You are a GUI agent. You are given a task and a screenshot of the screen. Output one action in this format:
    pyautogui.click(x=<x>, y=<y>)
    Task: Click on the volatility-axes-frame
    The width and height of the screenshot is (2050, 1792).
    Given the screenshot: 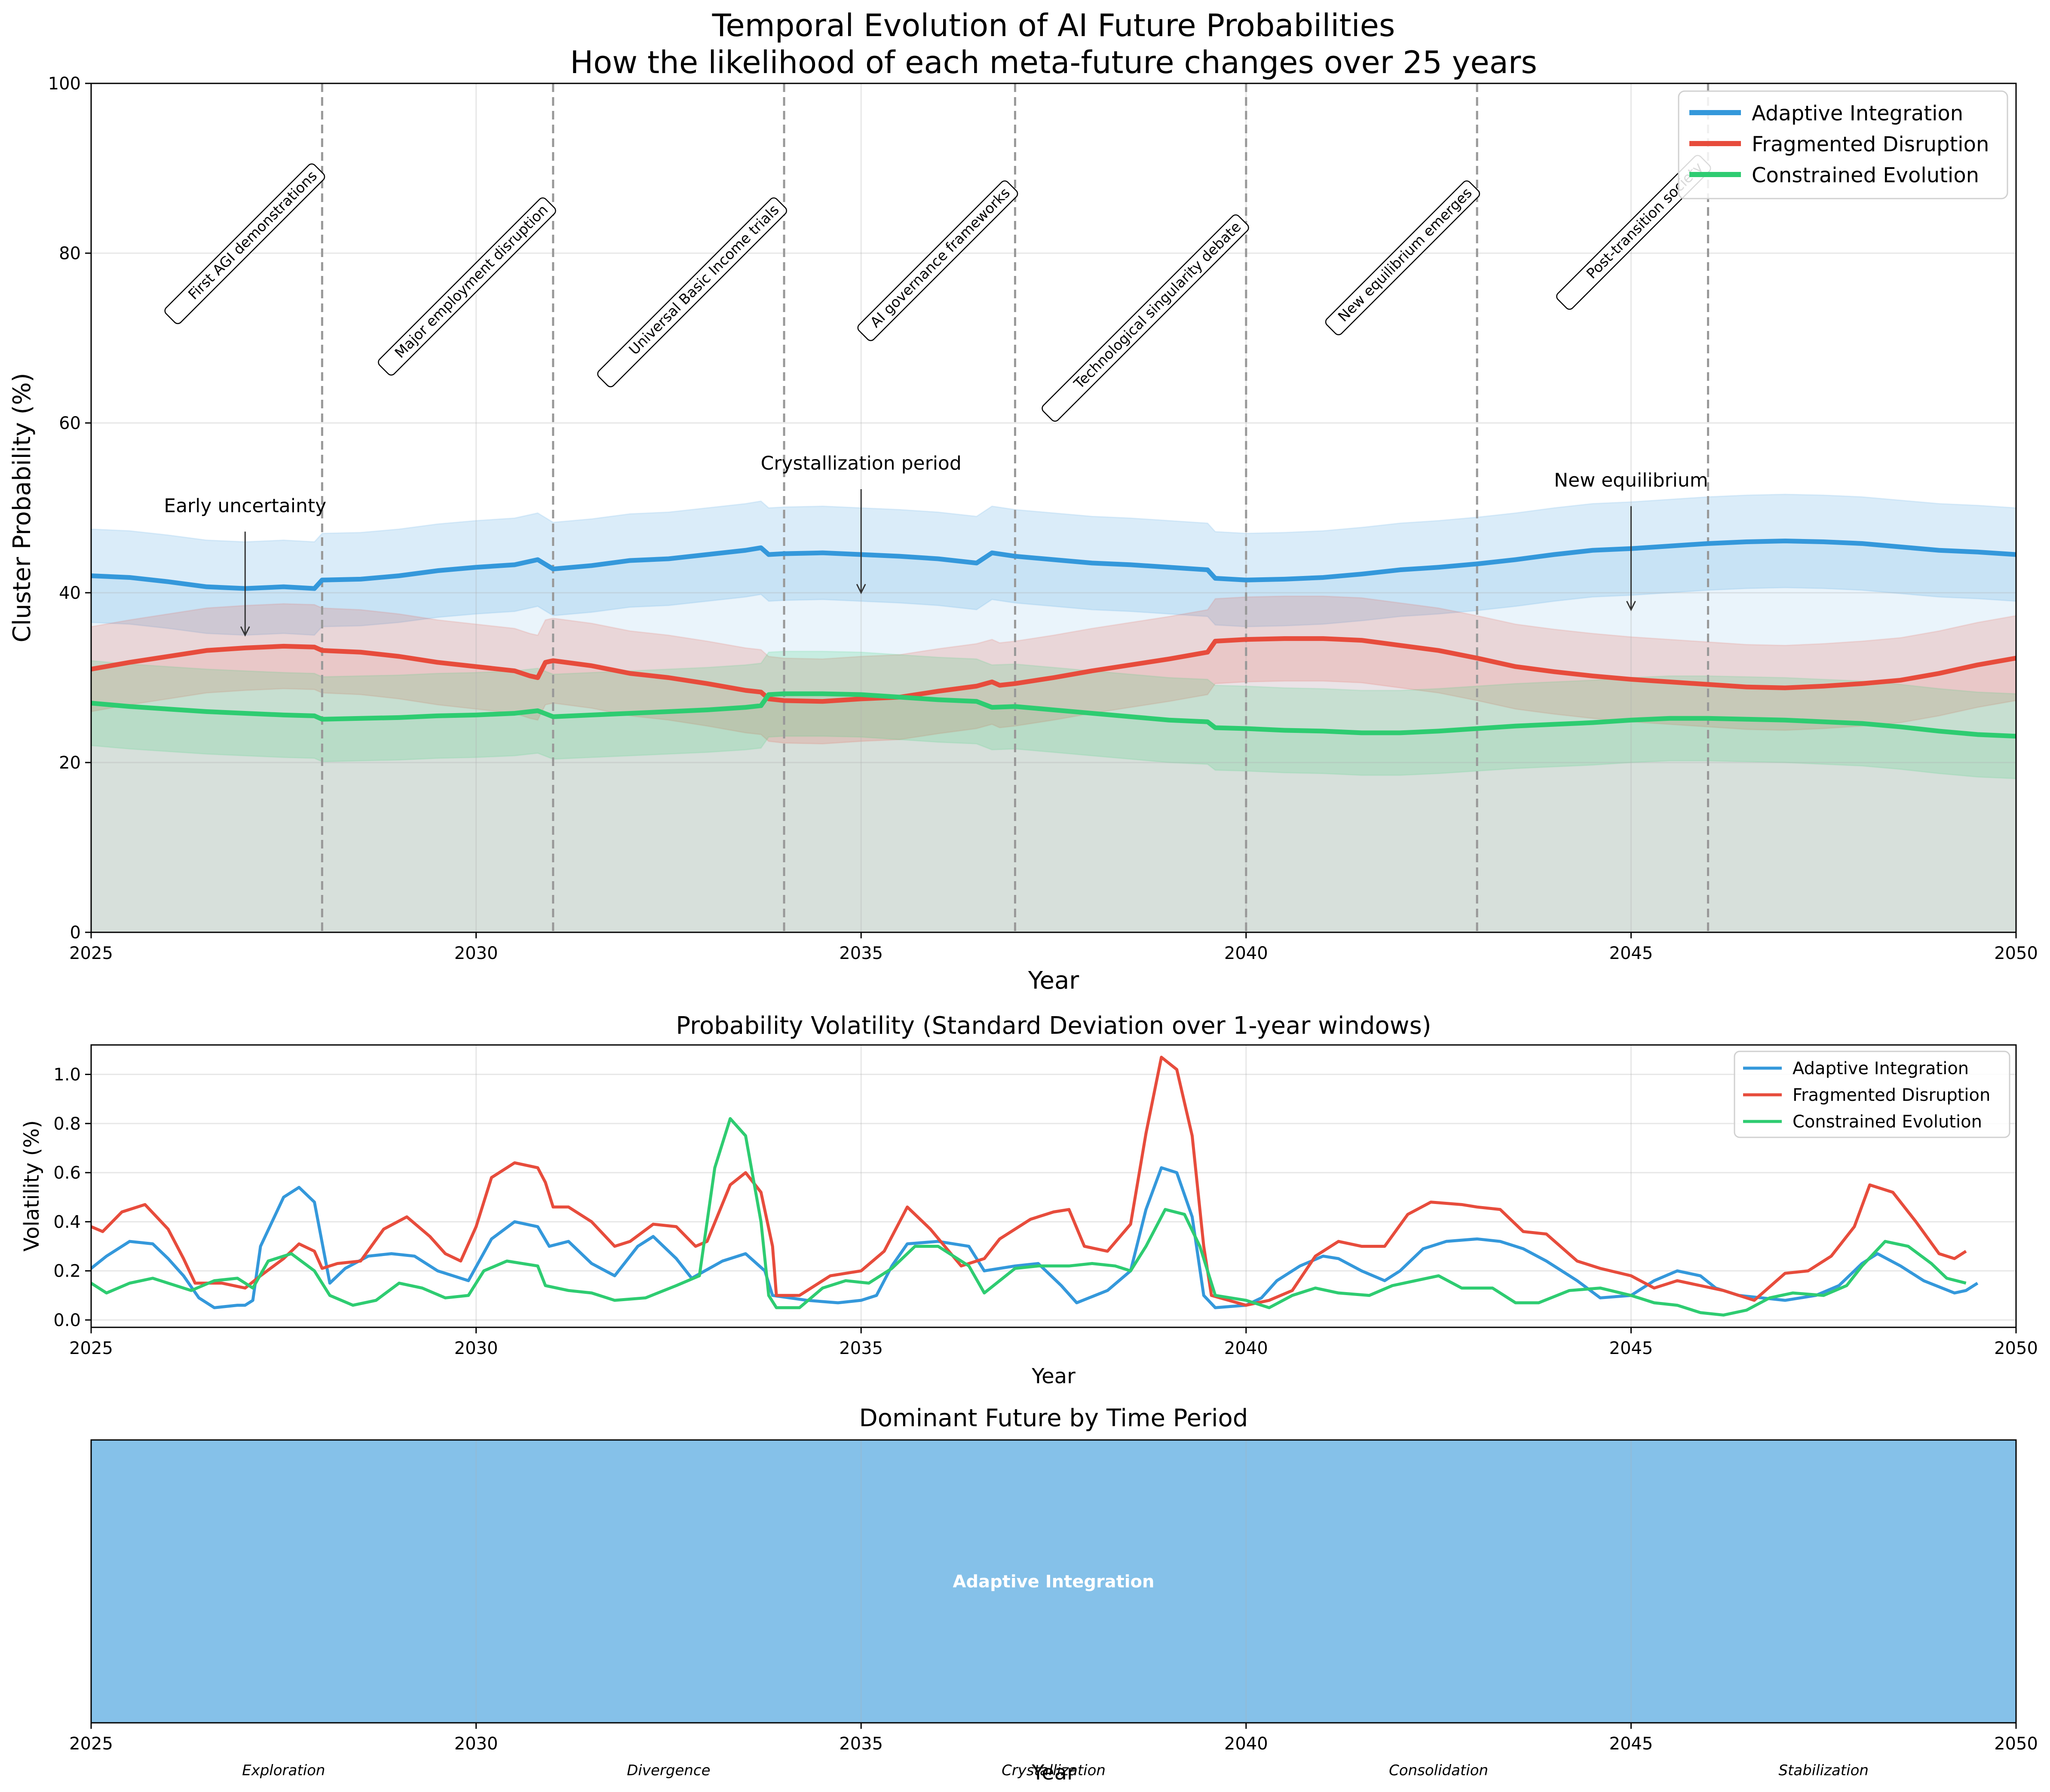 What is the action you would take?
    pyautogui.click(x=1053, y=1186)
    